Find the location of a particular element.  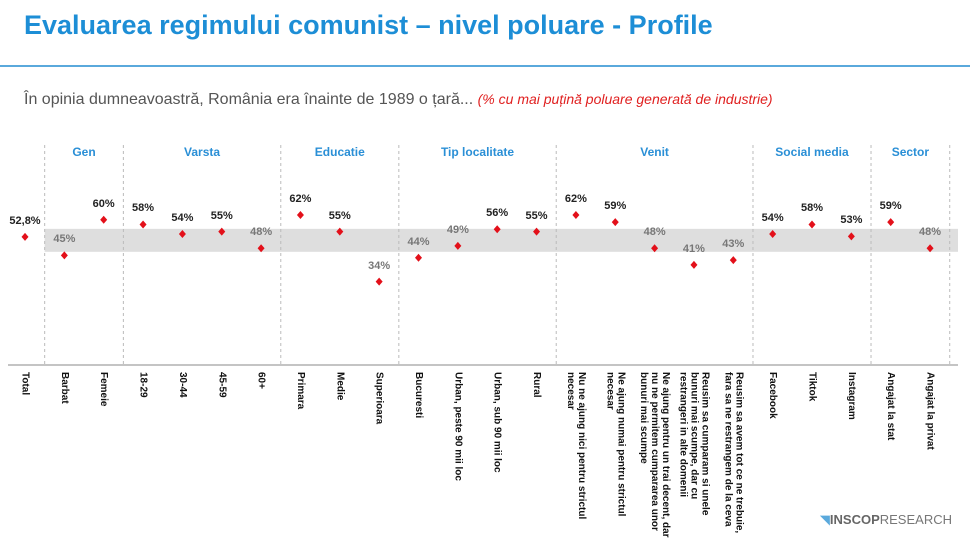

value-label: 45% is located at coordinates (64, 239).